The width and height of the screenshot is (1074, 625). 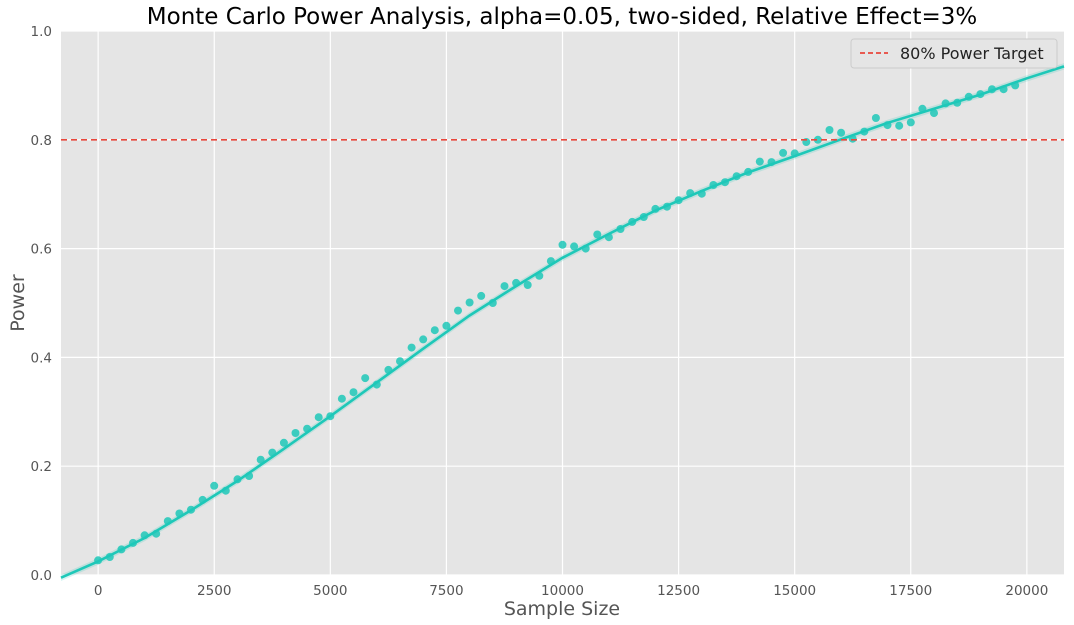 I want to click on x-ticks: 0 2500 5000 7500 10000 12500 15000 17500 20000, so click(x=571, y=591).